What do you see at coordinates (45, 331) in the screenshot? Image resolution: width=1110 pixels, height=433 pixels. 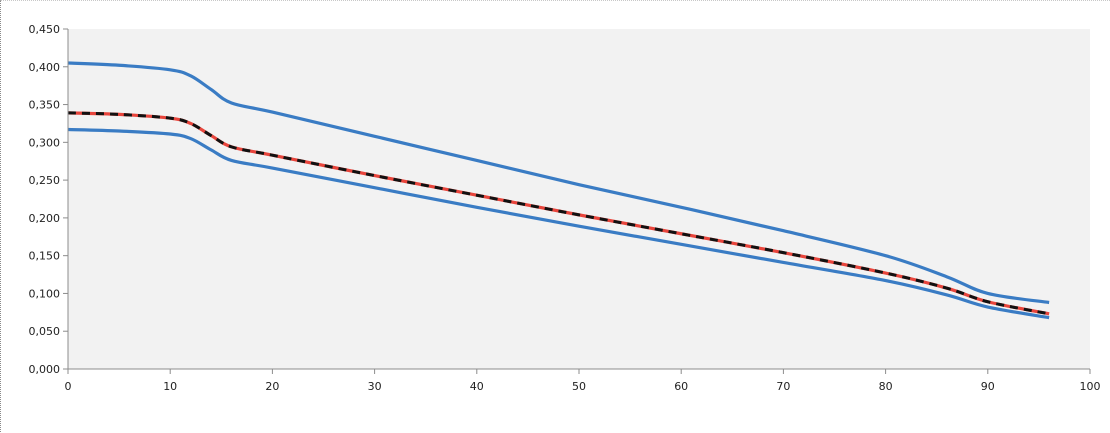 I see `y-tick-label: 0,050` at bounding box center [45, 331].